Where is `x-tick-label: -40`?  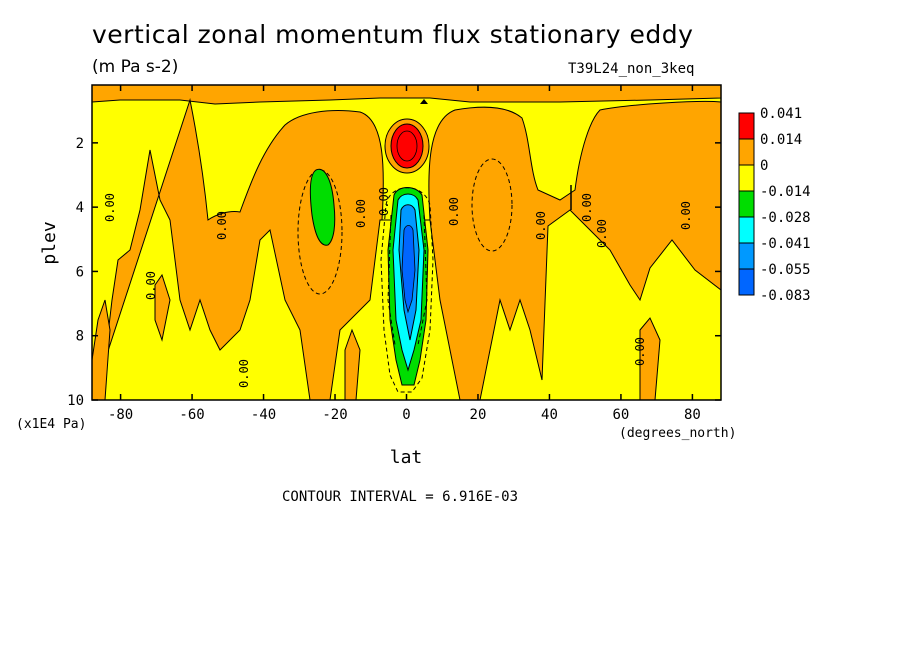 x-tick-label: -40 is located at coordinates (263, 415).